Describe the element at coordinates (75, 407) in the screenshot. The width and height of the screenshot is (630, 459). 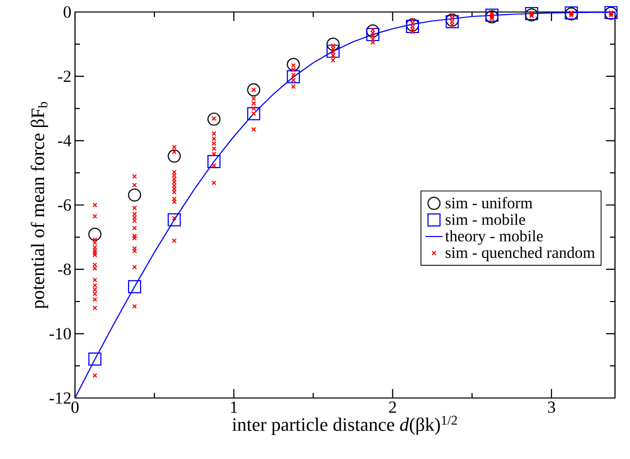
I see `x-tick-label: 0` at that location.